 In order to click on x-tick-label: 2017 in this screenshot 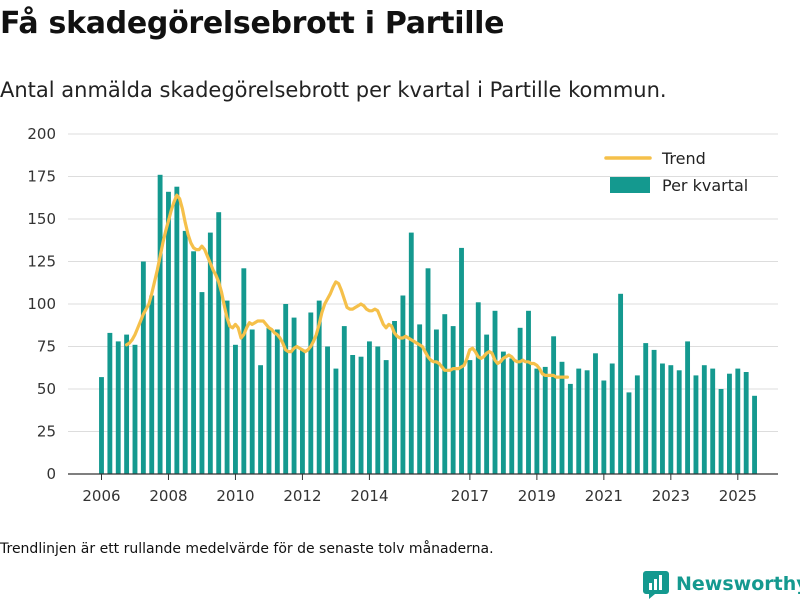, I will do `click(470, 496)`.